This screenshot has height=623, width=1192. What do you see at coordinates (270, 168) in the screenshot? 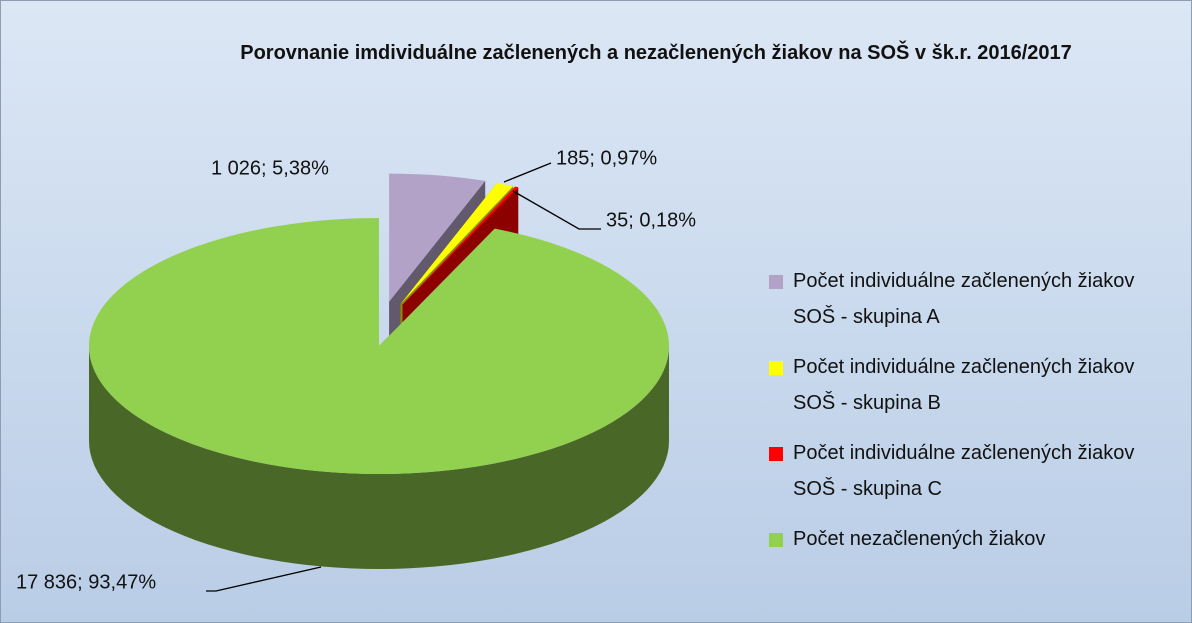
I see `data-label: 1 026; 5,38%` at bounding box center [270, 168].